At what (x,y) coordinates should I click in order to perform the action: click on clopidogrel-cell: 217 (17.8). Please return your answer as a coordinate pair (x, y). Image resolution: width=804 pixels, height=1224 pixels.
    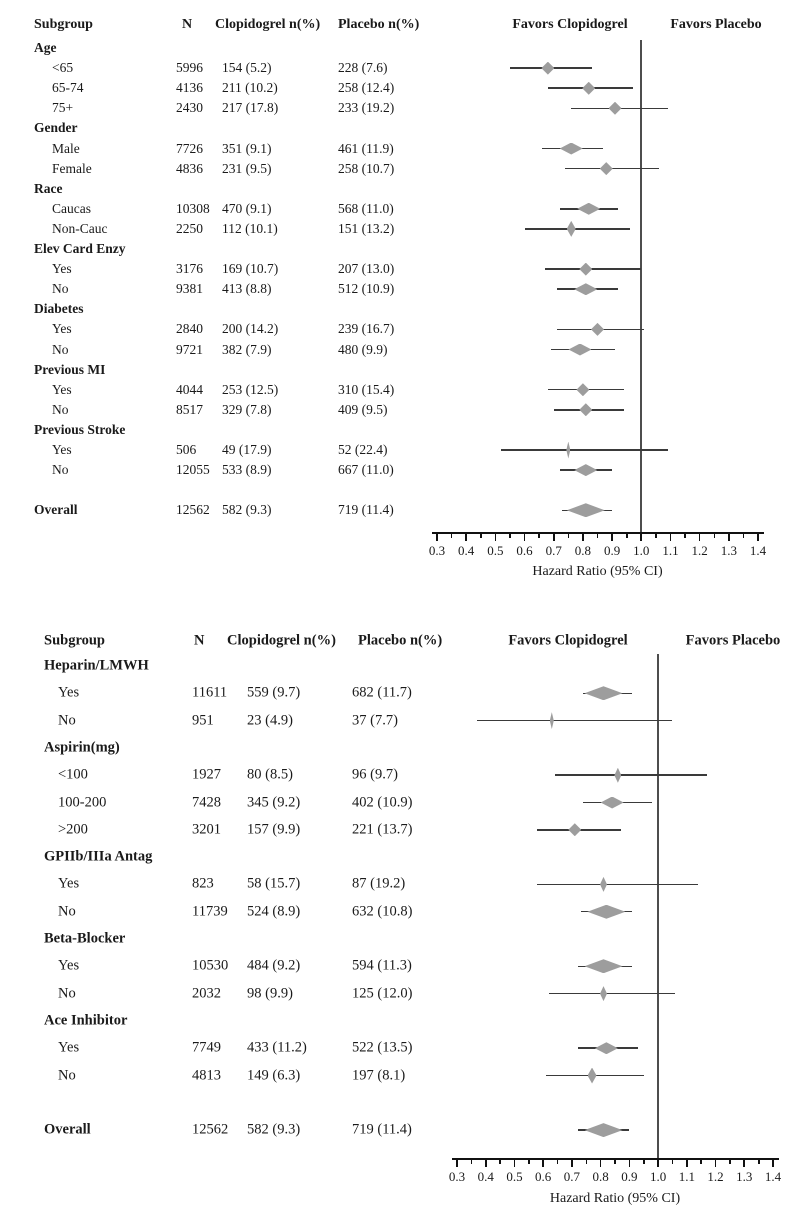
    Looking at the image, I should click on (250, 108).